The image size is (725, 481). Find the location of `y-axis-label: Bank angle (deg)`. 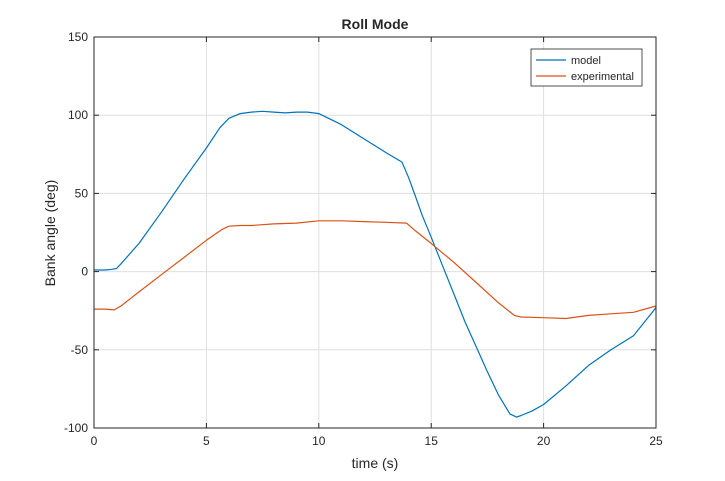

y-axis-label: Bank angle (deg) is located at coordinates (50, 233).